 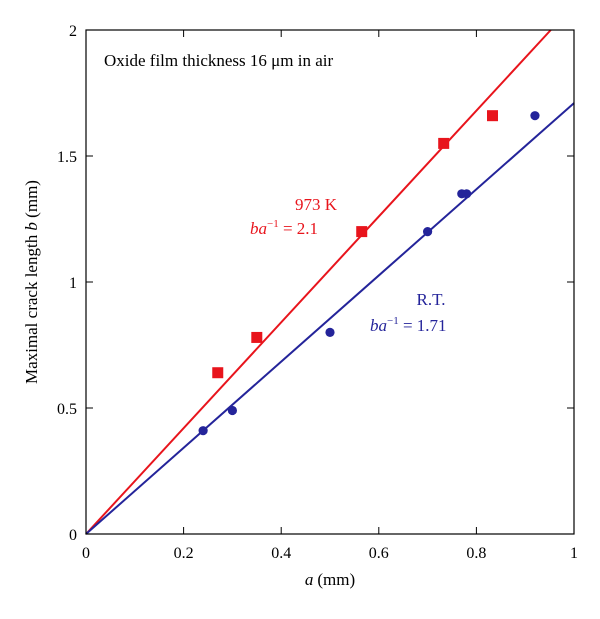 What do you see at coordinates (86, 553) in the screenshot?
I see `x-tick-label: 0` at bounding box center [86, 553].